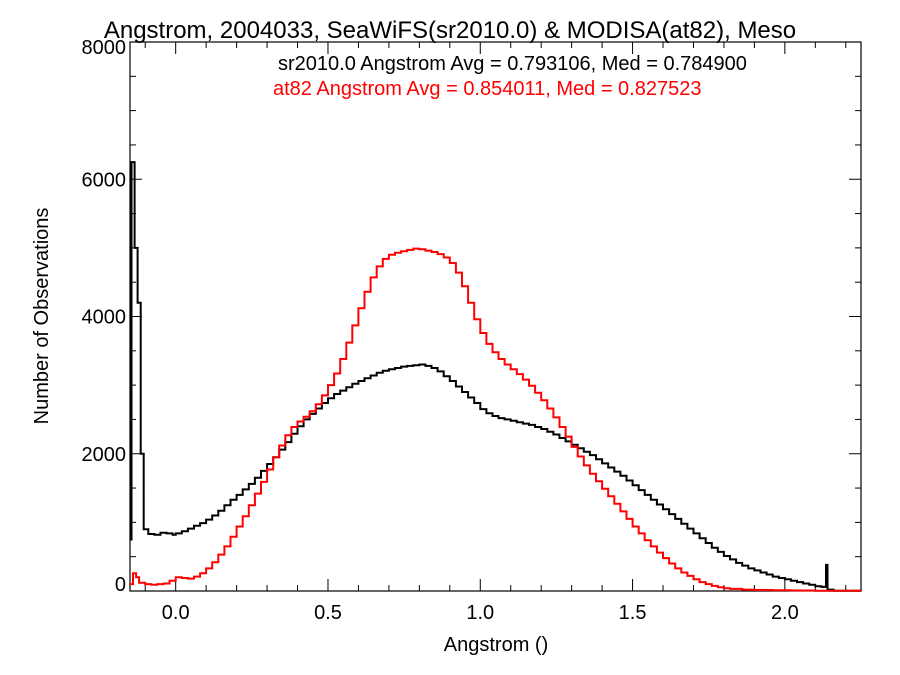 This screenshot has width=900, height=675. Describe the element at coordinates (120, 585) in the screenshot. I see `y-tick-label: 0` at that location.